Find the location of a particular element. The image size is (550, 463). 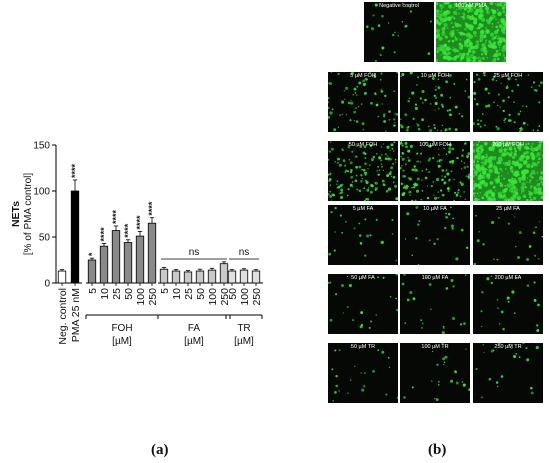

significance-label-5: **** is located at coordinates (128, 230).